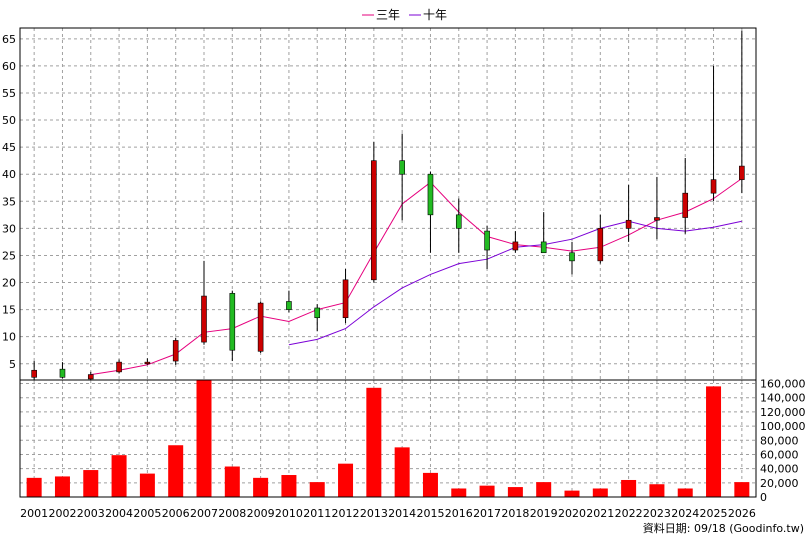  Describe the element at coordinates (9, 283) in the screenshot. I see `price-tick-label: 20` at that location.